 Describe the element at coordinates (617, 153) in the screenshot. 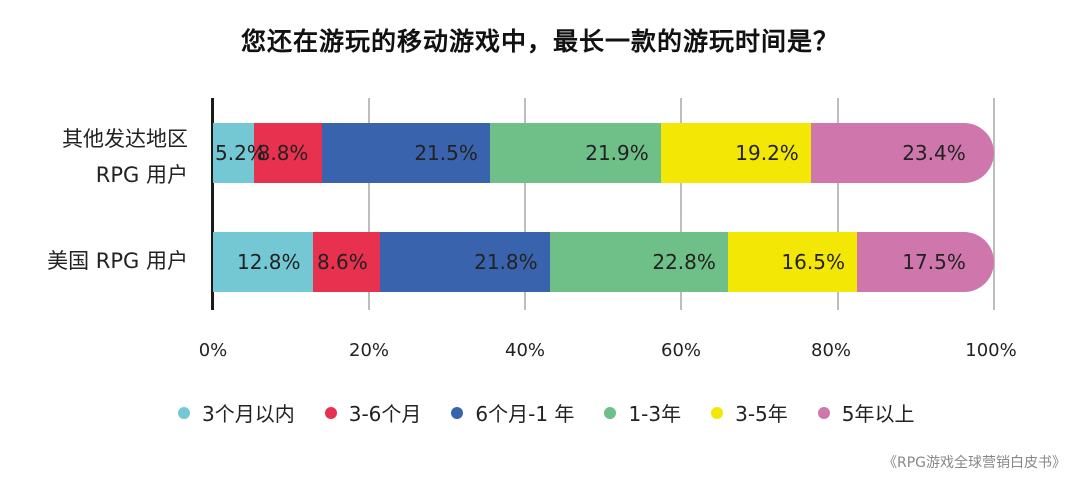

I see `value-label: 21.9%` at that location.